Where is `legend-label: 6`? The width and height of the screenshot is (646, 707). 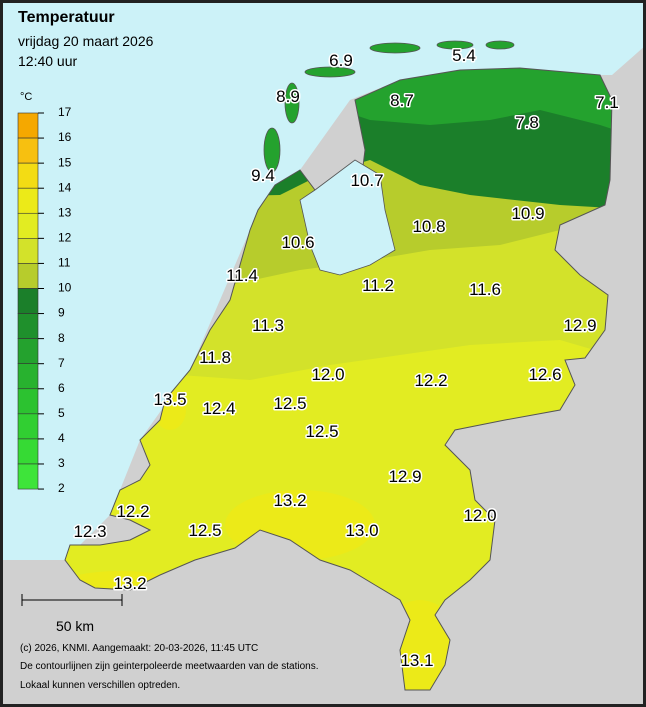 legend-label: 6 is located at coordinates (61, 388).